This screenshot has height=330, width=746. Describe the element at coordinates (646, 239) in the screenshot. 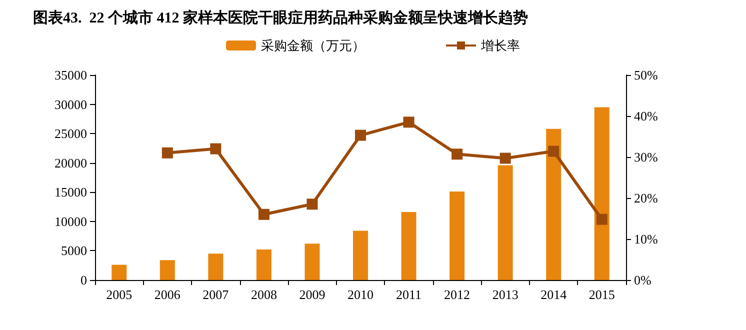

I see `y2-tick-label: 10%` at that location.